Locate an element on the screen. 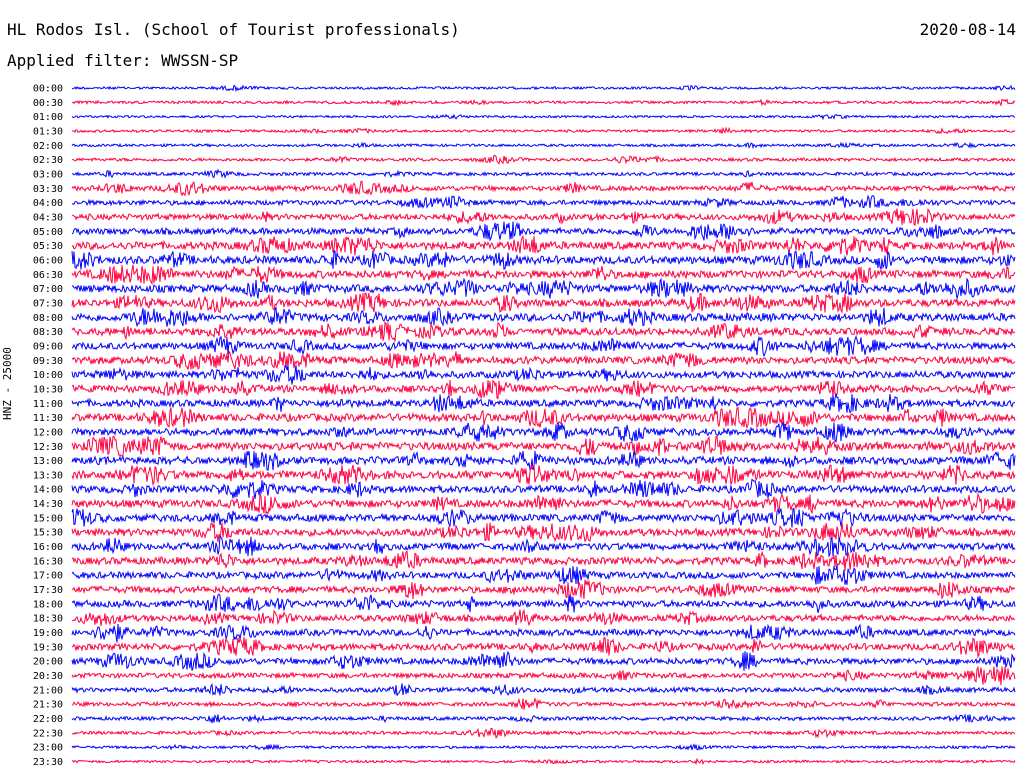 The width and height of the screenshot is (1024, 780). time-tick-label: 02:30 is located at coordinates (48, 160).